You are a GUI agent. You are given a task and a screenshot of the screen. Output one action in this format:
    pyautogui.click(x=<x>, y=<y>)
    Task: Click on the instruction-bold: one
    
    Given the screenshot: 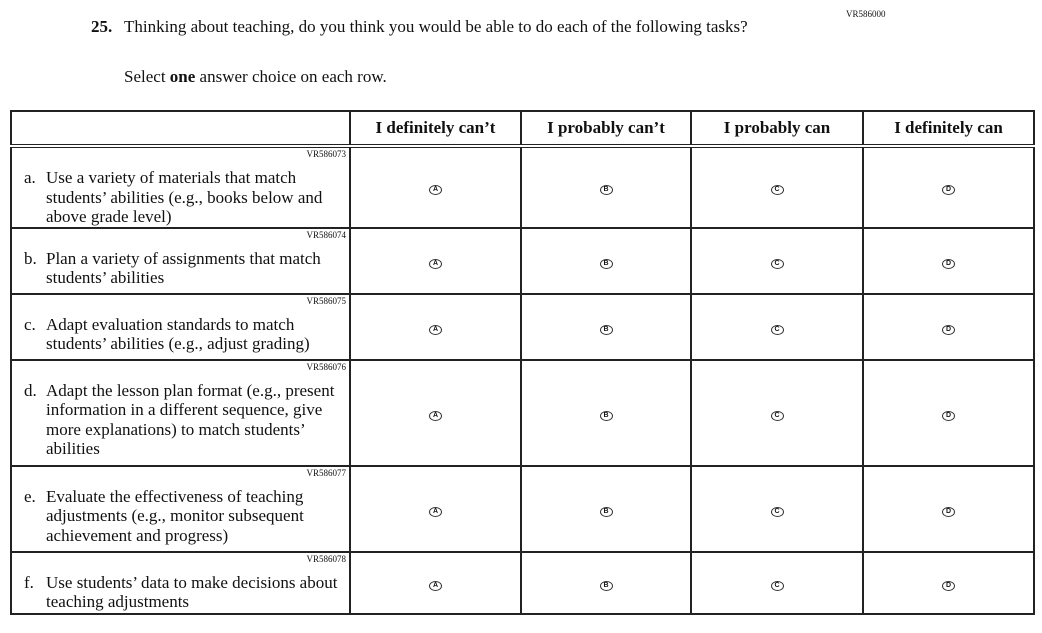 What is the action you would take?
    pyautogui.click(x=182, y=76)
    